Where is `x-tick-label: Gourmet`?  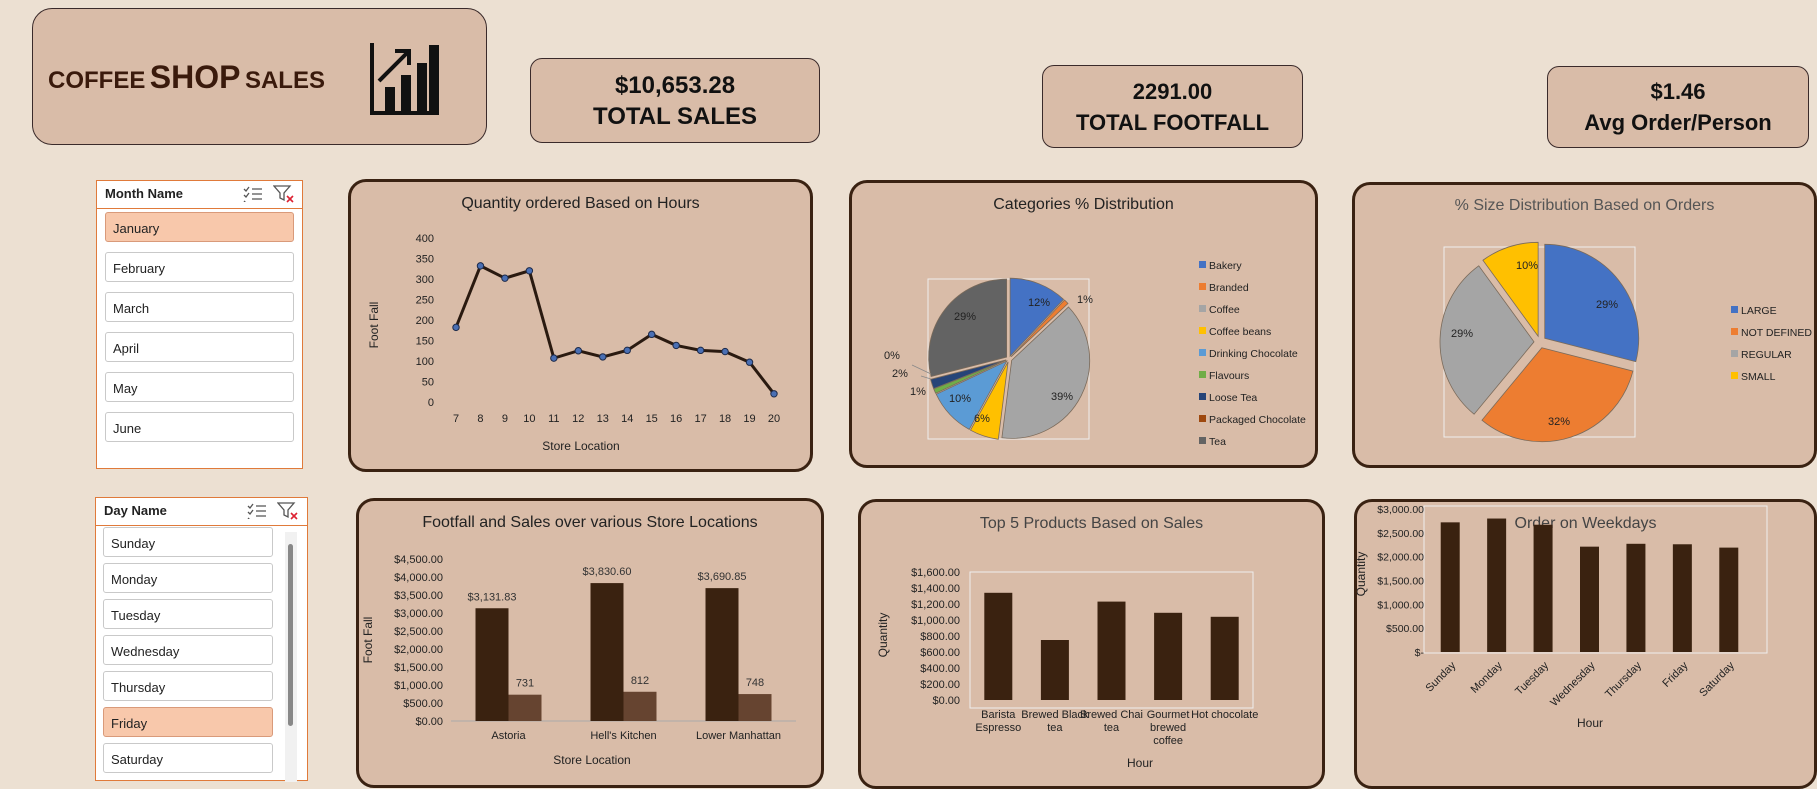 x-tick-label: Gourmet is located at coordinates (1168, 715).